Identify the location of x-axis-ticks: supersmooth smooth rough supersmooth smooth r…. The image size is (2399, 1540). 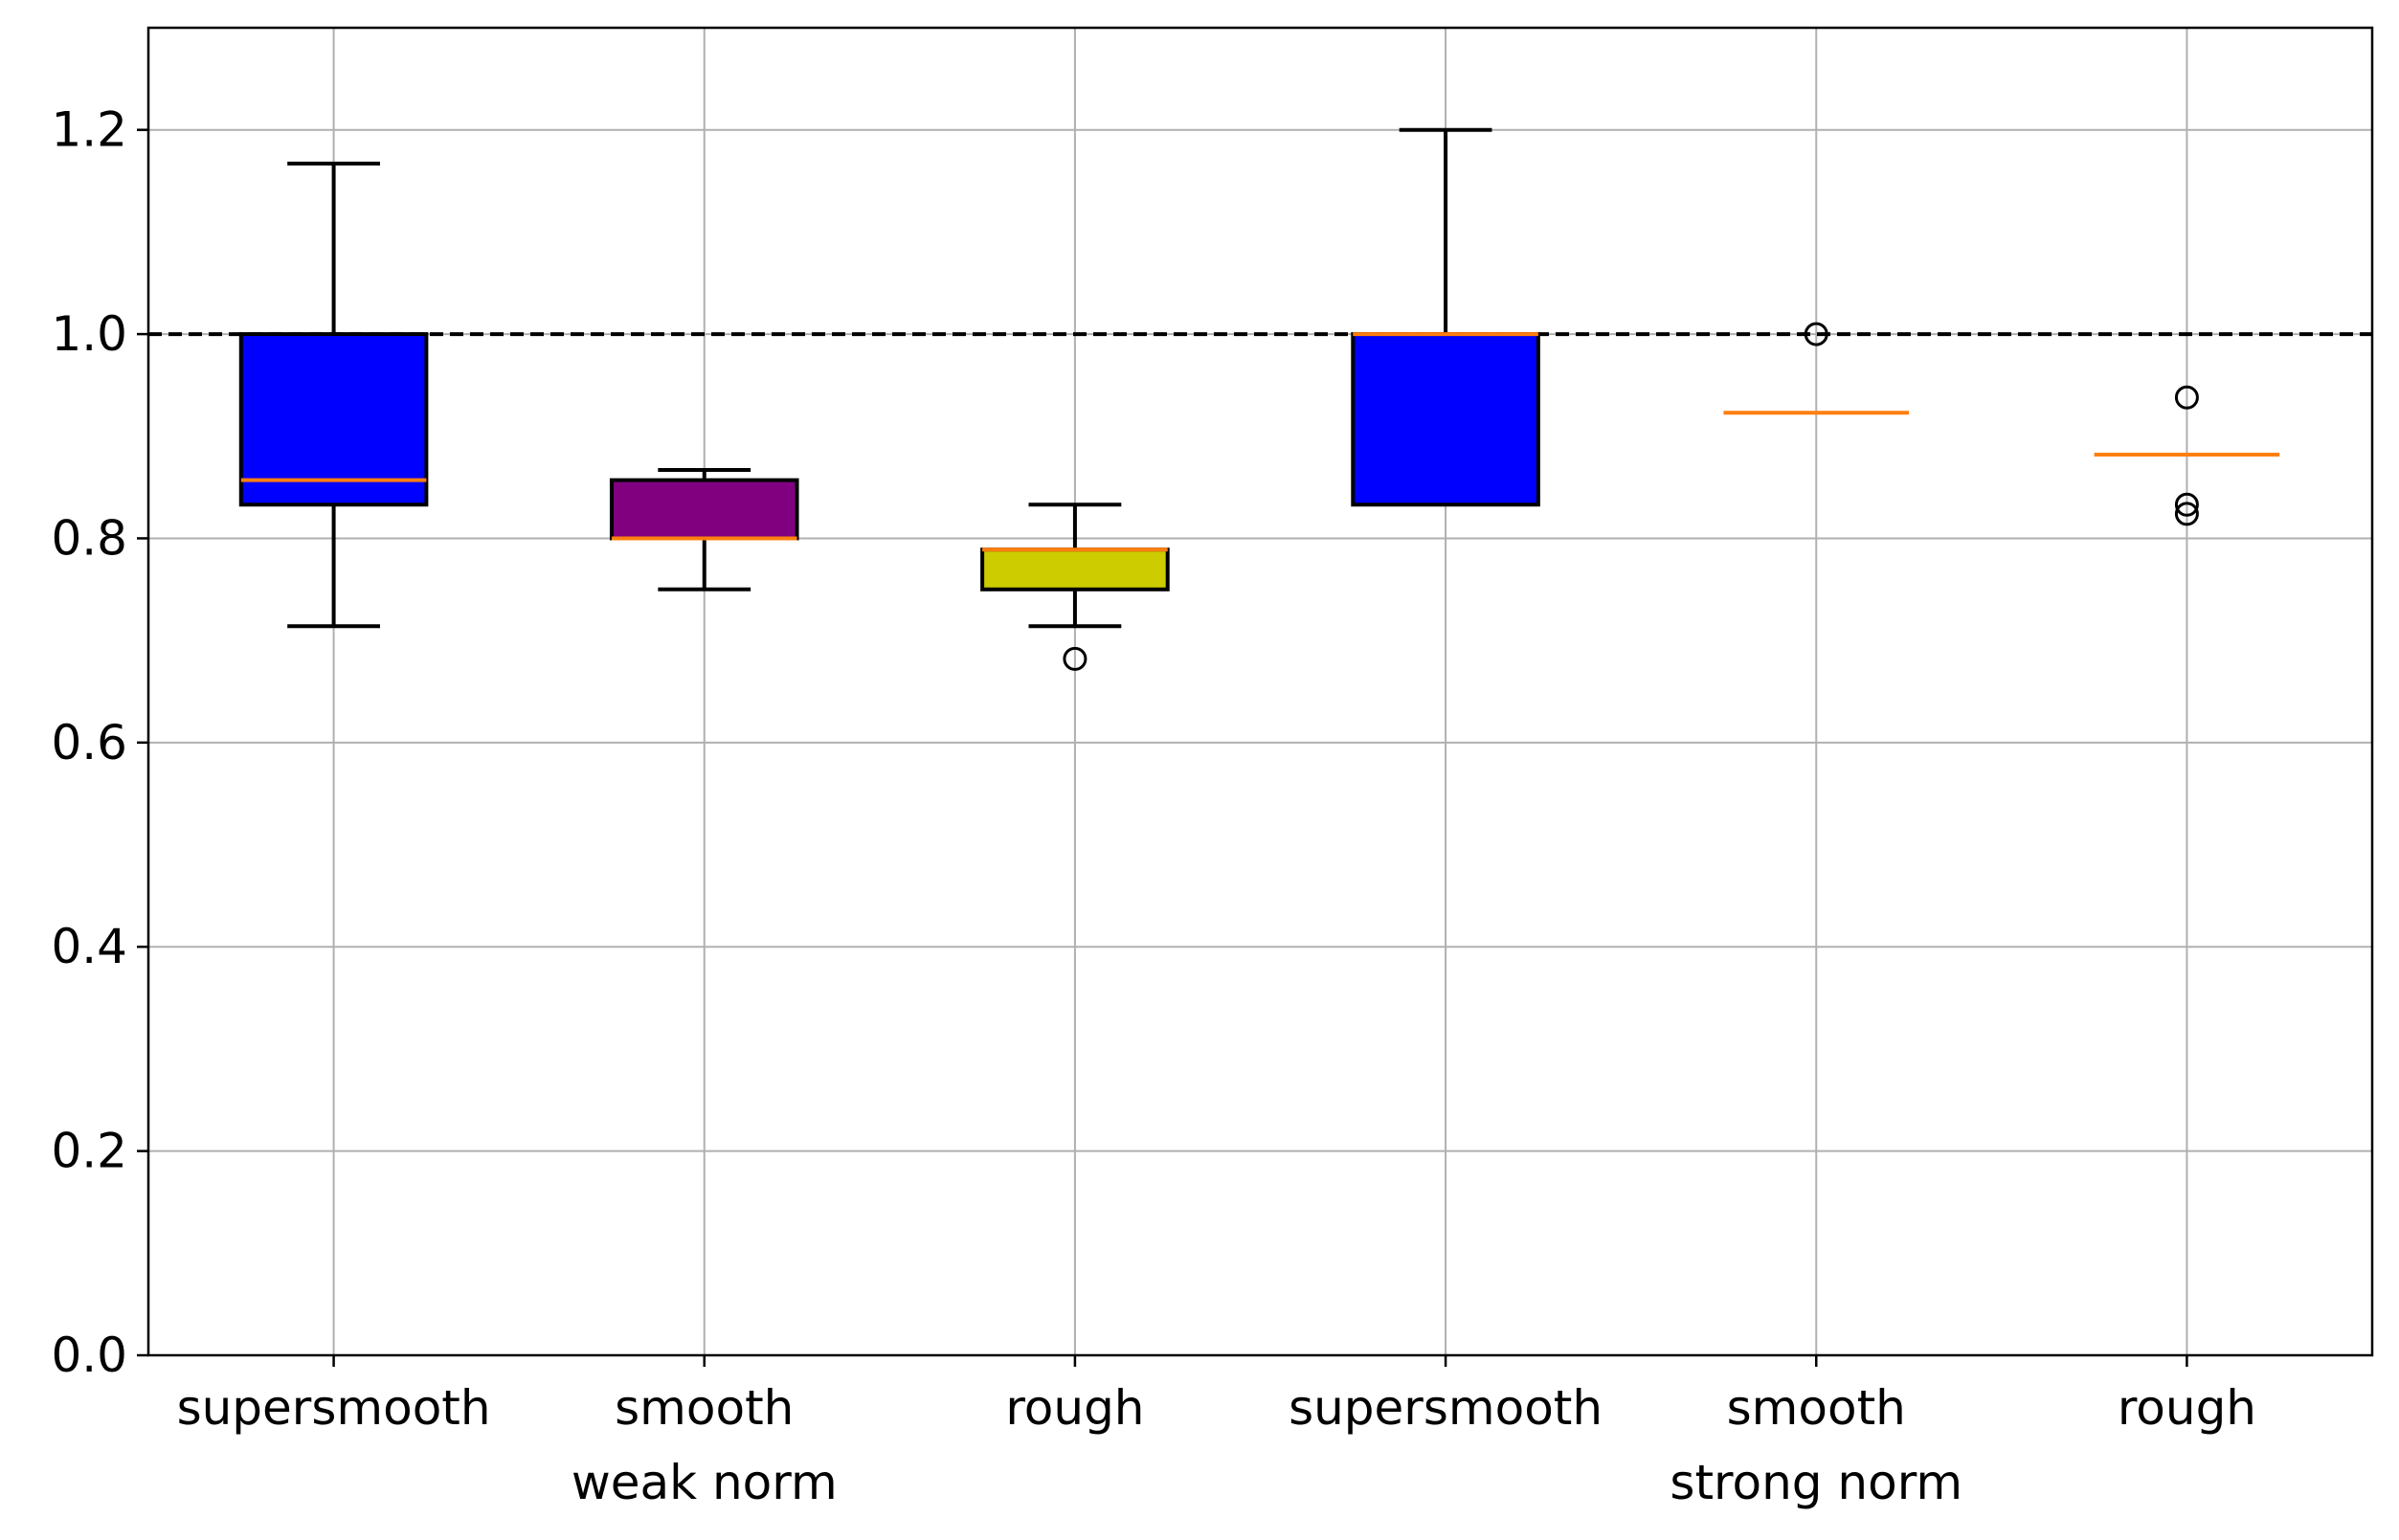
(1216, 1433).